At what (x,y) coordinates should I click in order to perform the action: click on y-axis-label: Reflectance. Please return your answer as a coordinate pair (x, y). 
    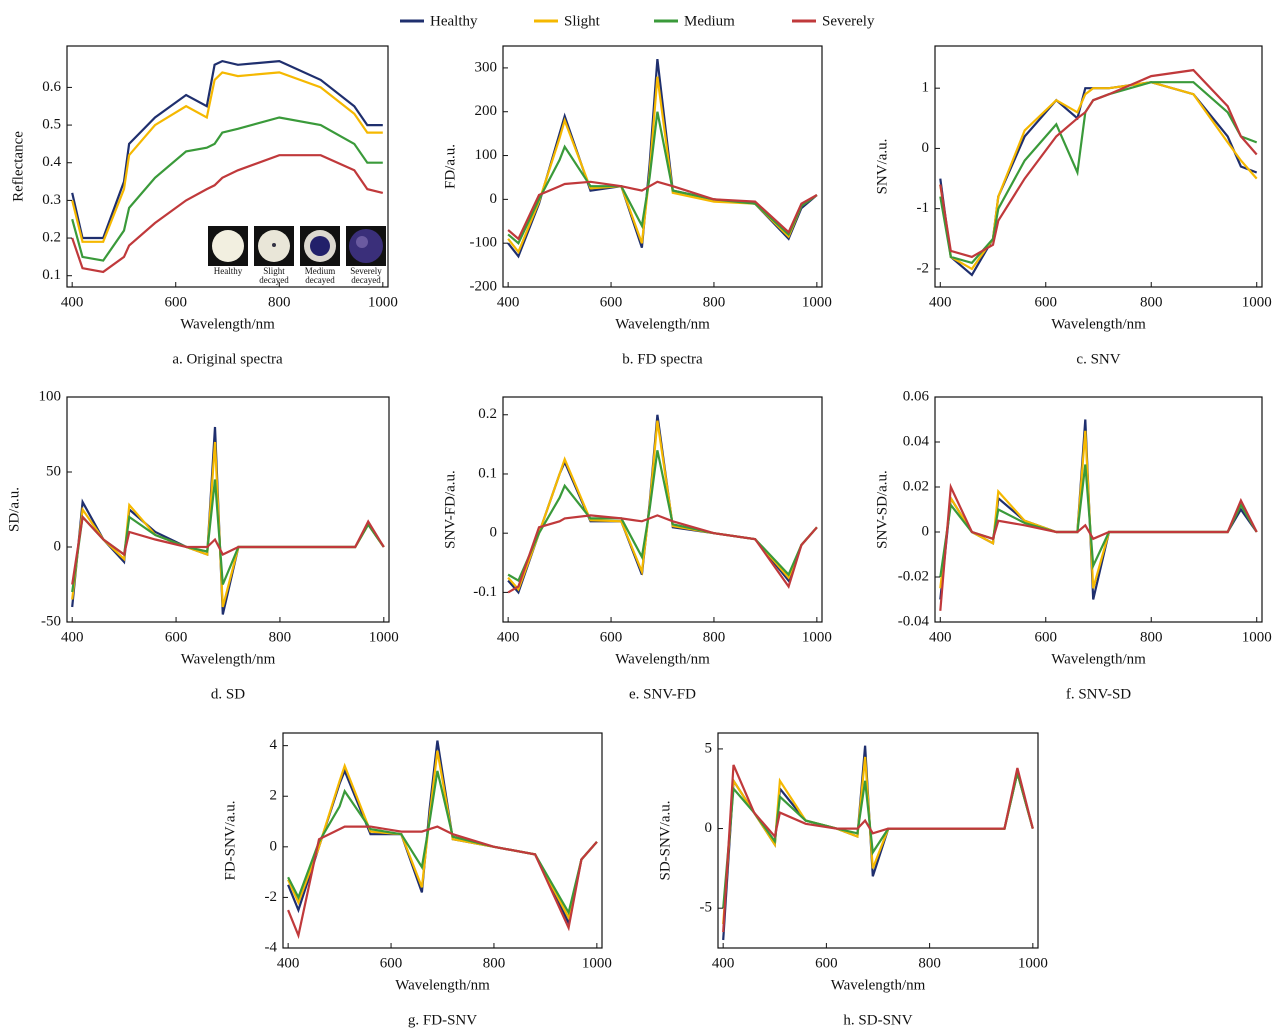
    Looking at the image, I should click on (18, 166).